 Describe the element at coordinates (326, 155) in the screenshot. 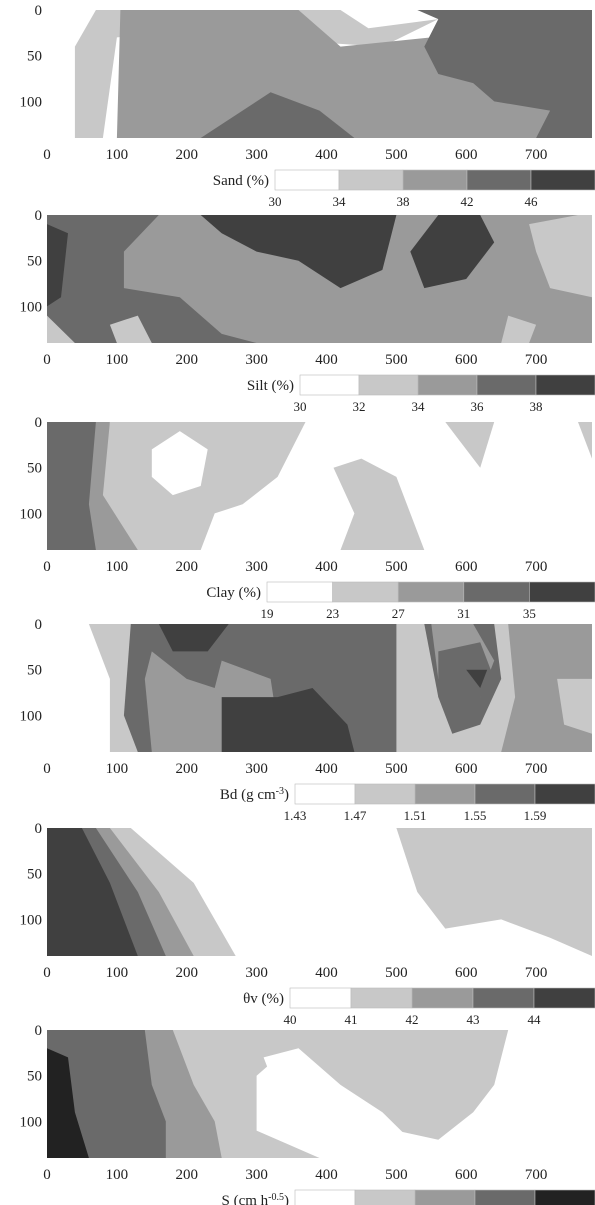

I see `x-tick-label-sand: 400` at that location.